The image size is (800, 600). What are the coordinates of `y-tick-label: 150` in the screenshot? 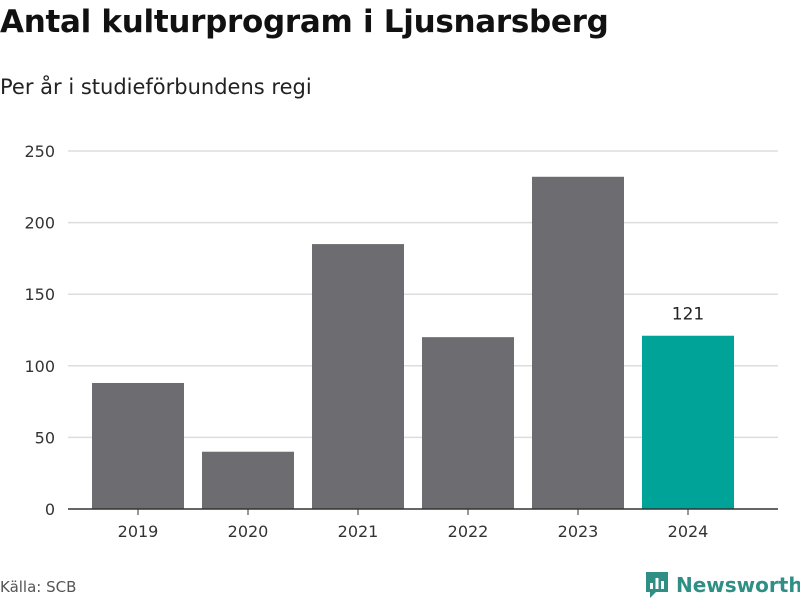 It's located at (39, 294).